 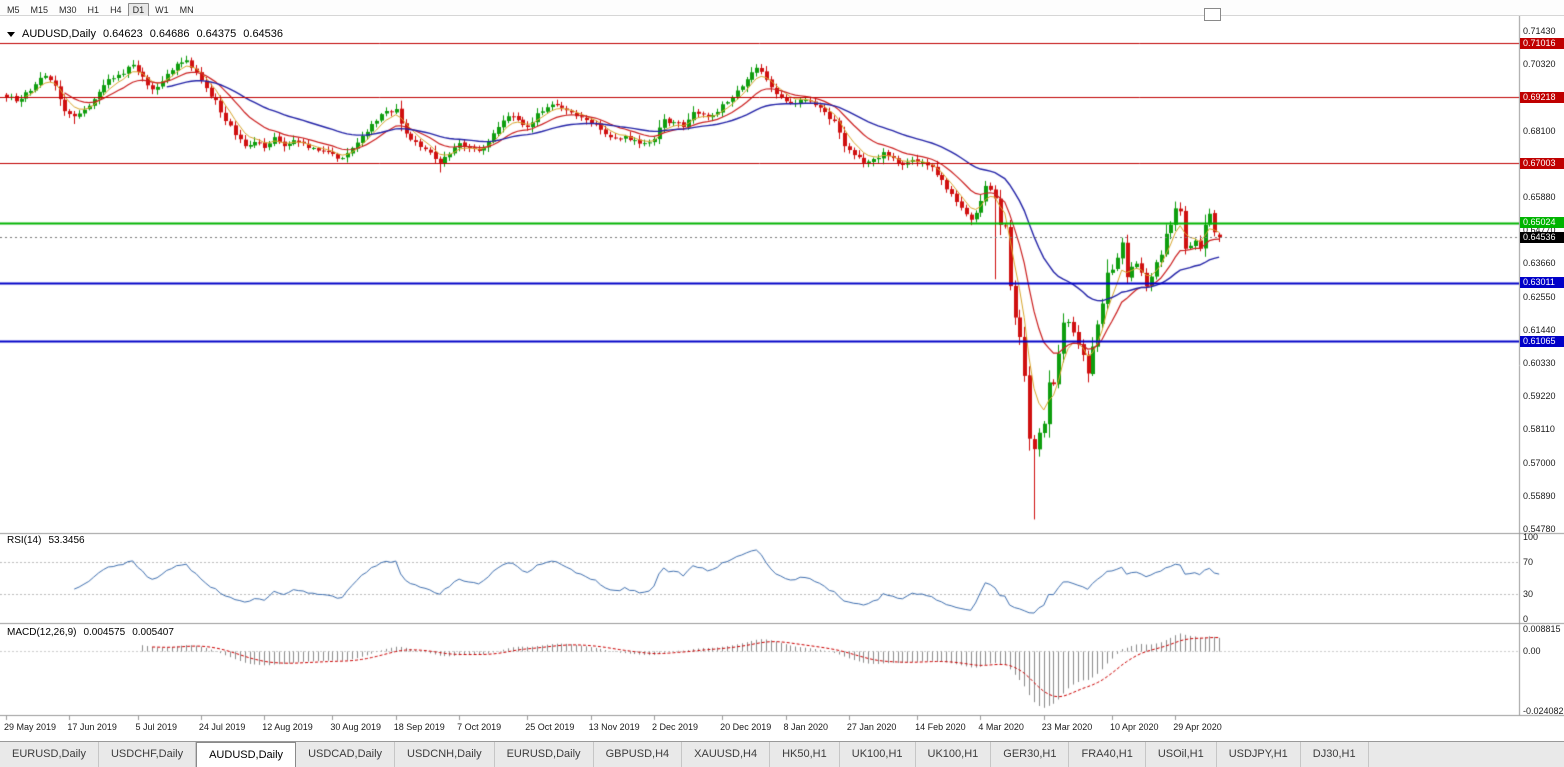 What do you see at coordinates (1030, 754) in the screenshot?
I see `chart-tab-ger30-h1: GER30,H1` at bounding box center [1030, 754].